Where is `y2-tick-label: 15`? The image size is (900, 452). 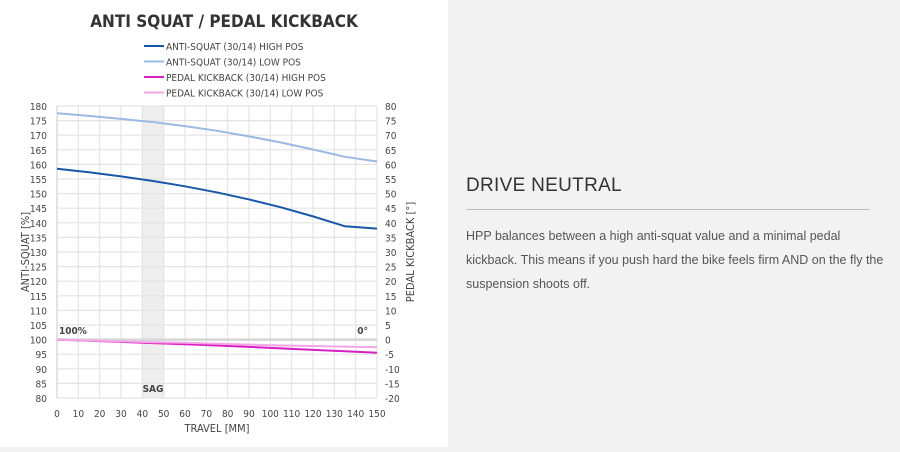 y2-tick-label: 15 is located at coordinates (390, 297).